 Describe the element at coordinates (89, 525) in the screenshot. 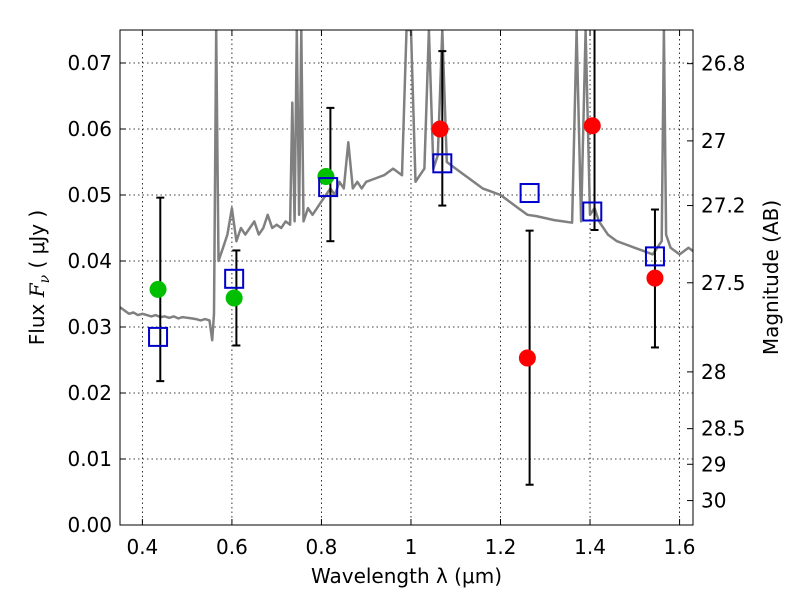

I see `y-tick-label: 0.00` at that location.